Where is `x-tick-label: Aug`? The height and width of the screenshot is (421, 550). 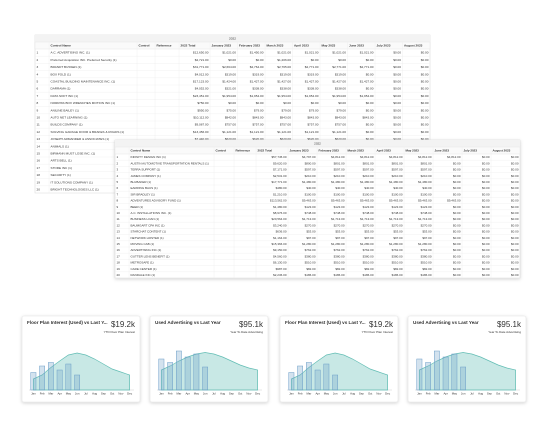 x-tick-label: Aug is located at coordinates (480, 394).